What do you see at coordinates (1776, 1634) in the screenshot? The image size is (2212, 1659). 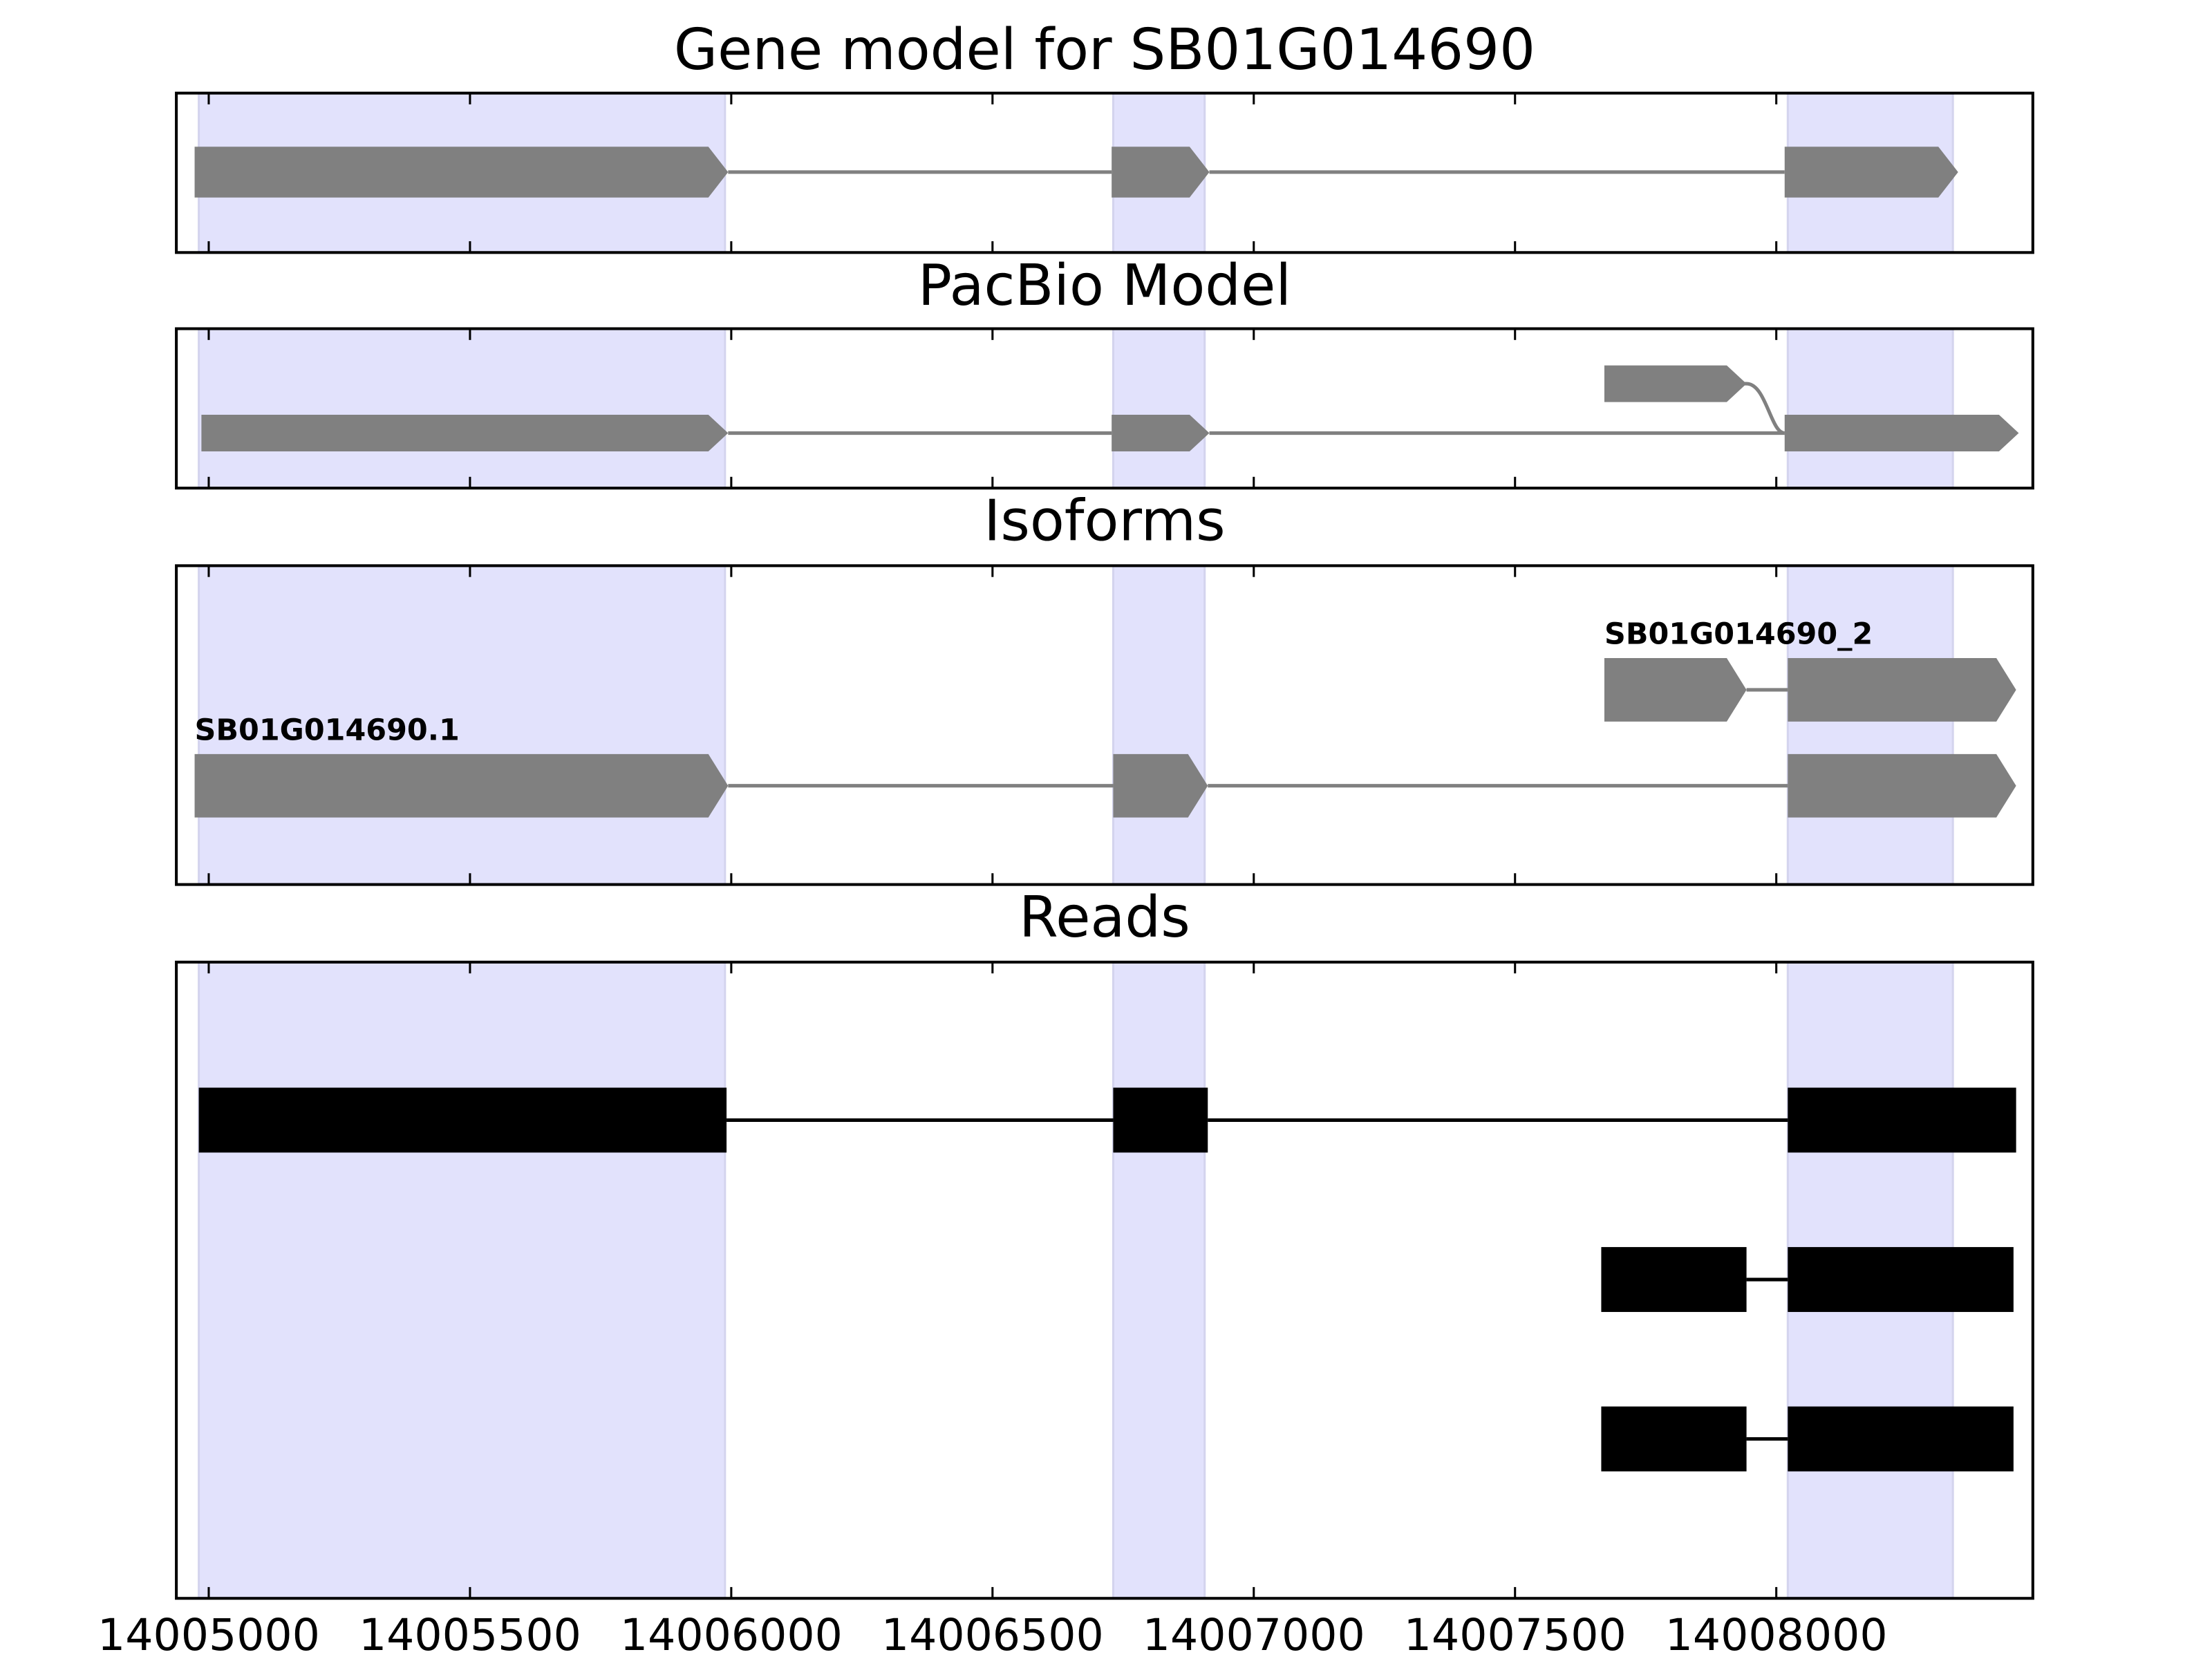 I see `x-tick-label: 14008000` at bounding box center [1776, 1634].